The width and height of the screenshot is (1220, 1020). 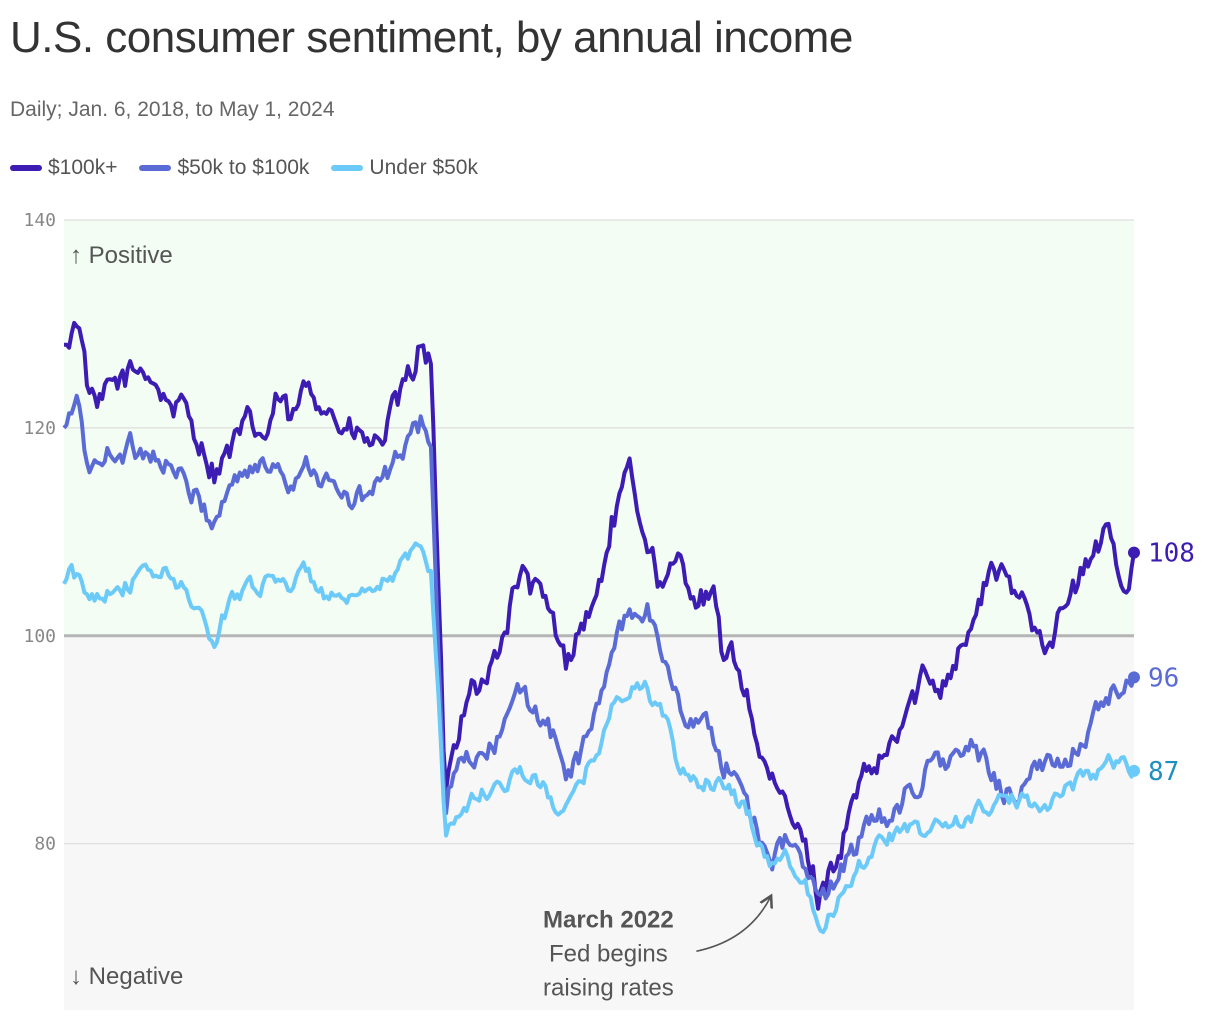 What do you see at coordinates (608, 953) in the screenshot?
I see `annotation-line-2: Fed begins` at bounding box center [608, 953].